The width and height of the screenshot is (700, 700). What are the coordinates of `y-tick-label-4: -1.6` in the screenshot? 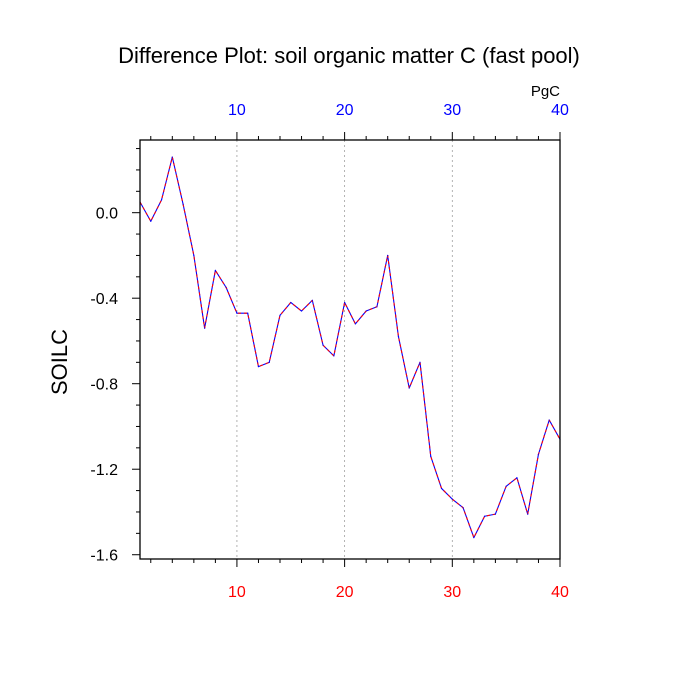 It's located at (104, 556).